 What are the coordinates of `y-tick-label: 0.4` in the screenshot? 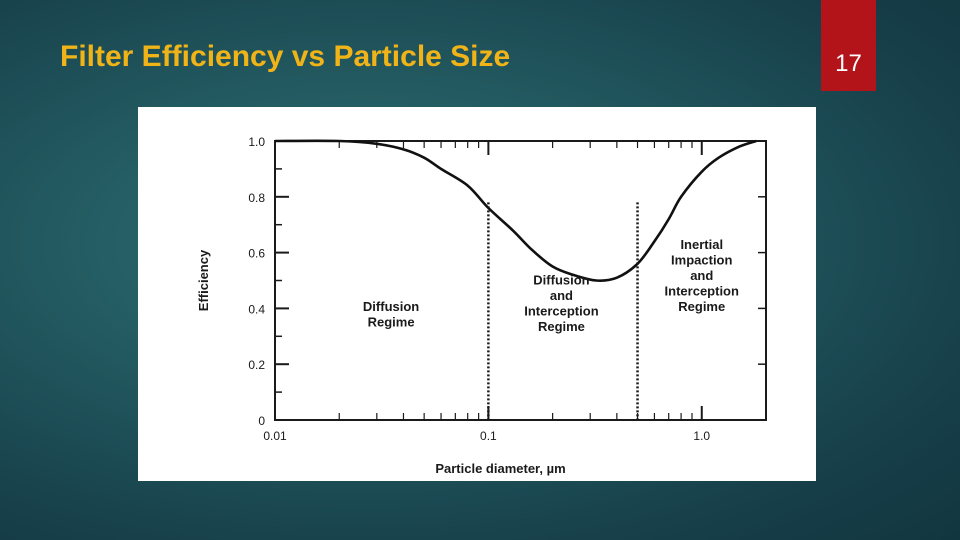 It's located at (256, 309).